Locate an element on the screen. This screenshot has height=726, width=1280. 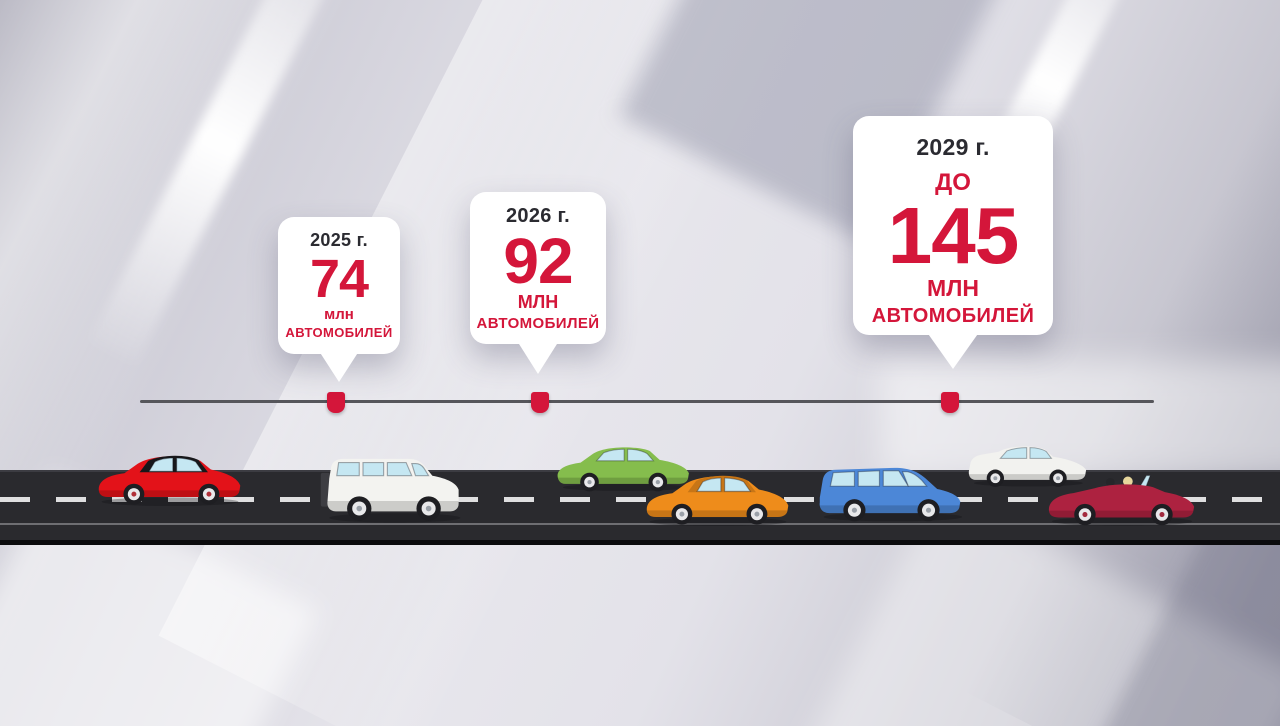
lane-edge-line is located at coordinates (640, 524).